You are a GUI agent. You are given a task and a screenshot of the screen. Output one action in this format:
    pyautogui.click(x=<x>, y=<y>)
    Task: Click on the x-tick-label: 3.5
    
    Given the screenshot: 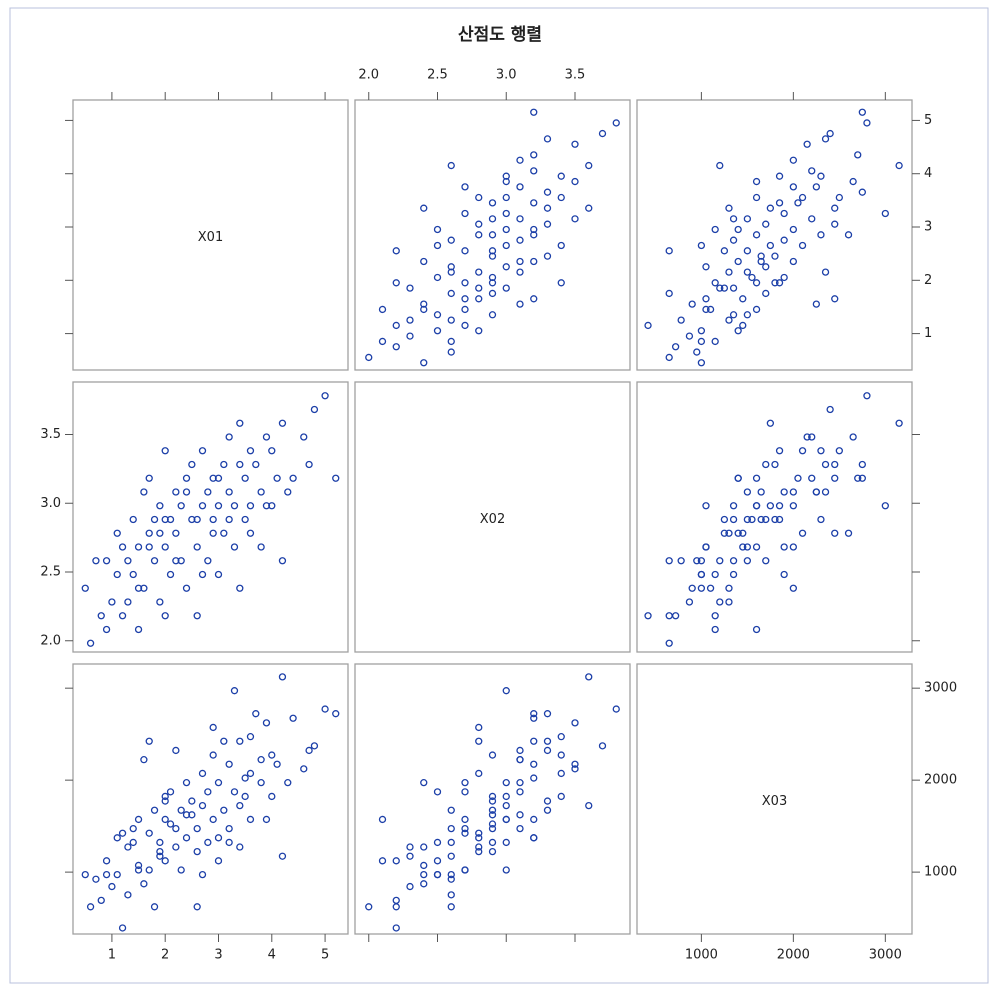 What is the action you would take?
    pyautogui.click(x=575, y=75)
    